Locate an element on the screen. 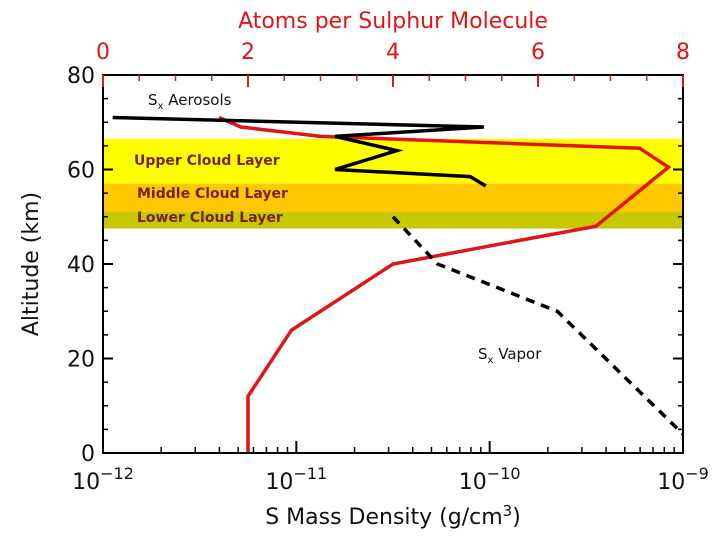 The width and height of the screenshot is (720, 537). y-axis-title: Altitude (km) is located at coordinates (31, 264).